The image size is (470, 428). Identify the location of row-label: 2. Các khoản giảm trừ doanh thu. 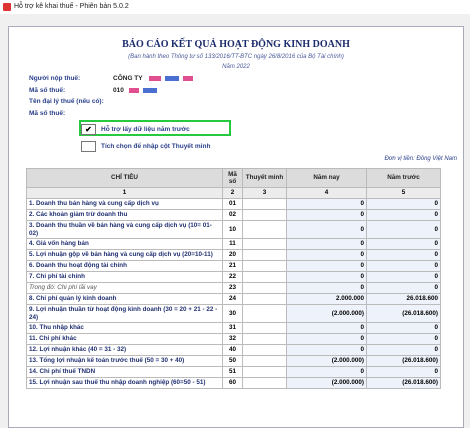
(124, 215).